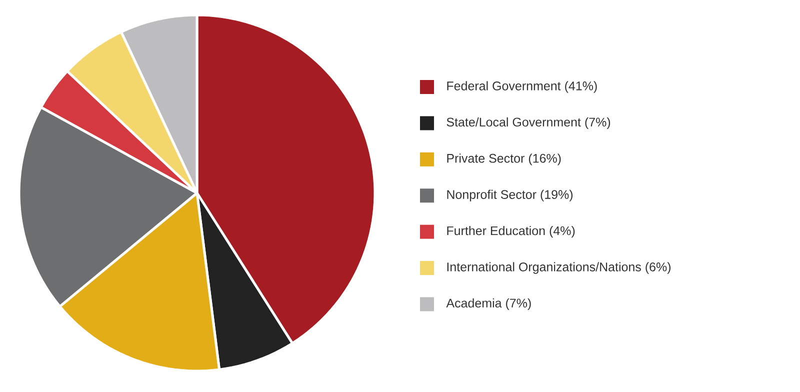 This screenshot has width=800, height=392. What do you see at coordinates (504, 160) in the screenshot?
I see `legend-label: Private Sector (16%)` at bounding box center [504, 160].